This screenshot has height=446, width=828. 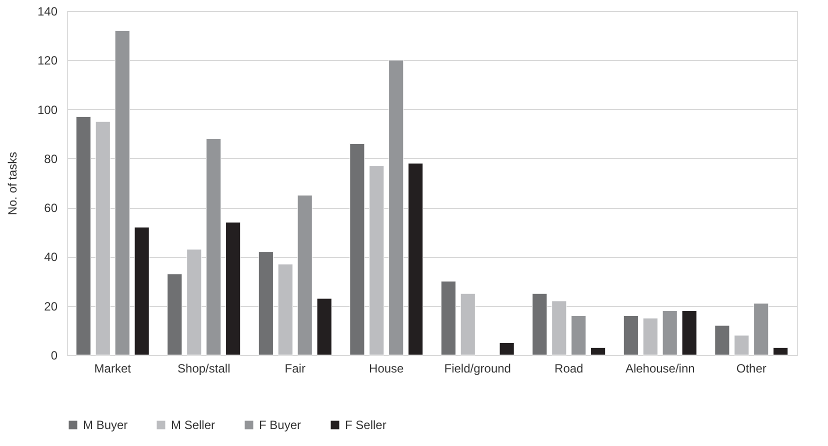 I want to click on y-tick-label: 0, so click(x=54, y=355).